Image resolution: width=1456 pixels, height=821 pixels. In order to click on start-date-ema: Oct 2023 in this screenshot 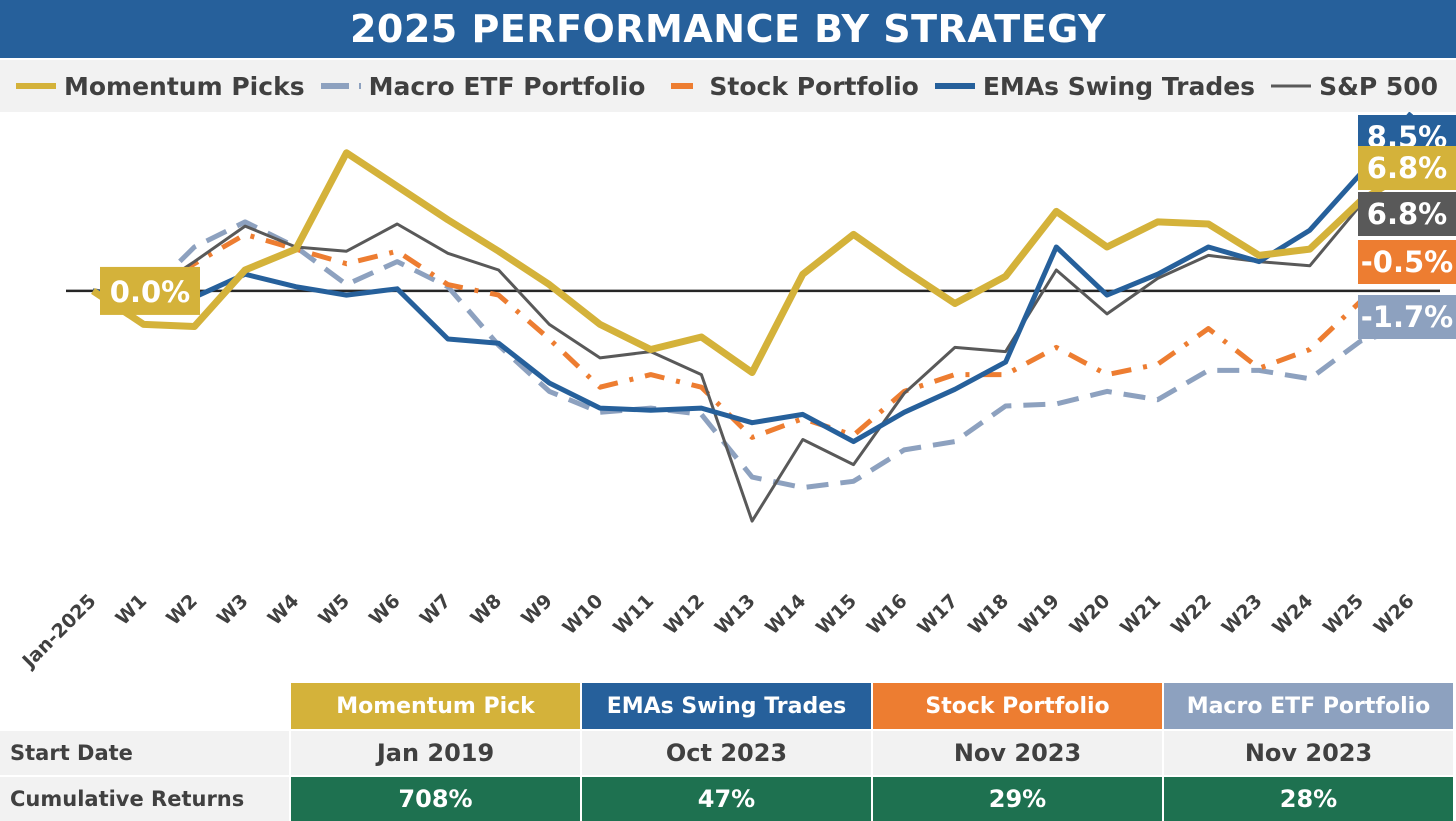, I will do `click(727, 752)`.